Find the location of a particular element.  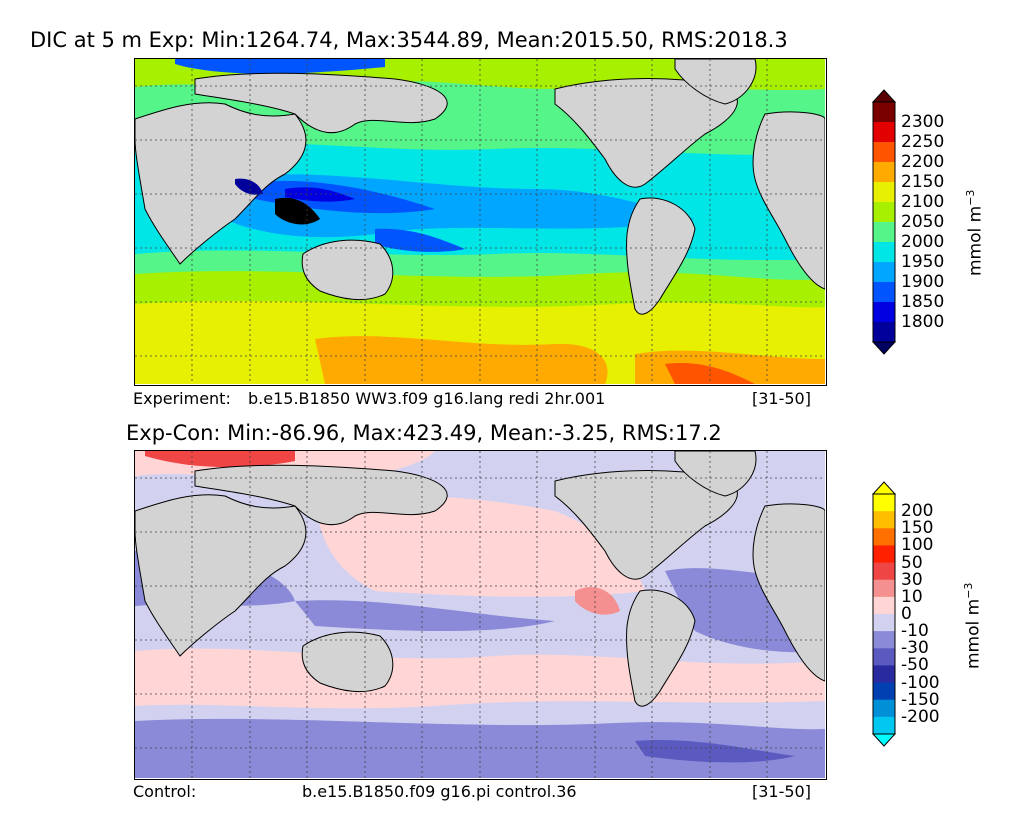

colorbar-tick-label: 1900 is located at coordinates (923, 282).